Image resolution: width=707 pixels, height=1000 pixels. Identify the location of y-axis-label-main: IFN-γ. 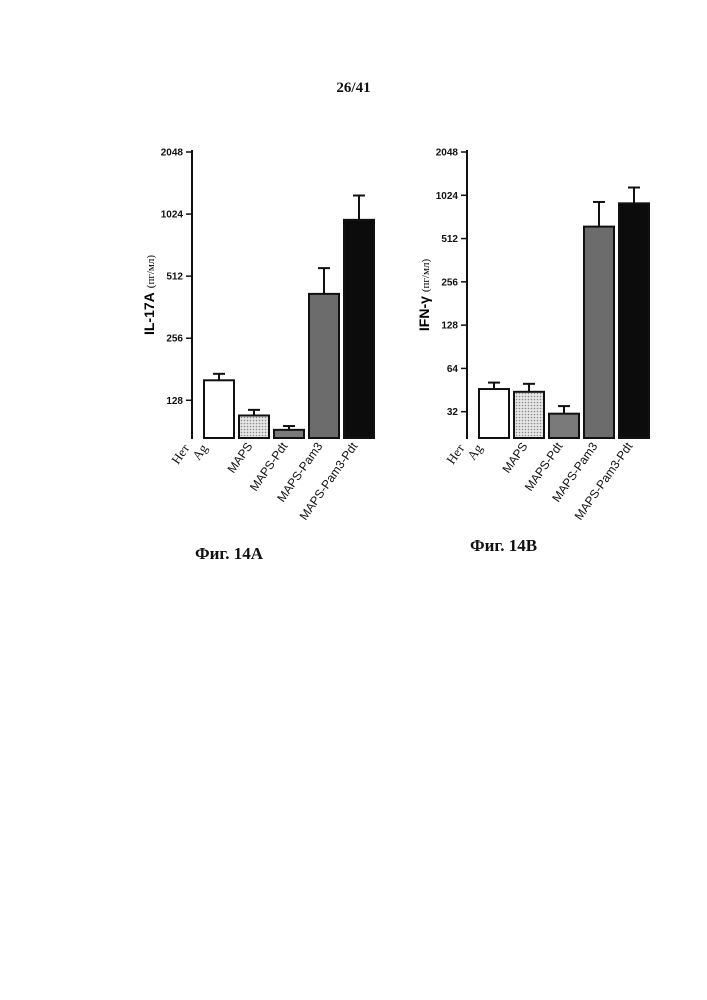
(424, 313).